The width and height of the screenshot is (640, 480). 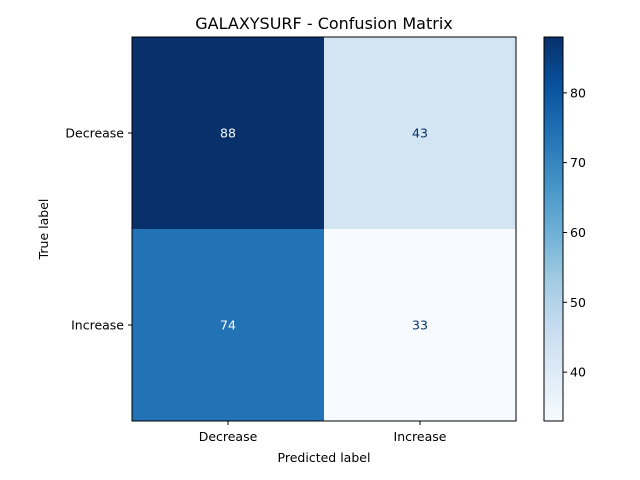 What do you see at coordinates (578, 162) in the screenshot?
I see `colorbar-tick-label: 70` at bounding box center [578, 162].